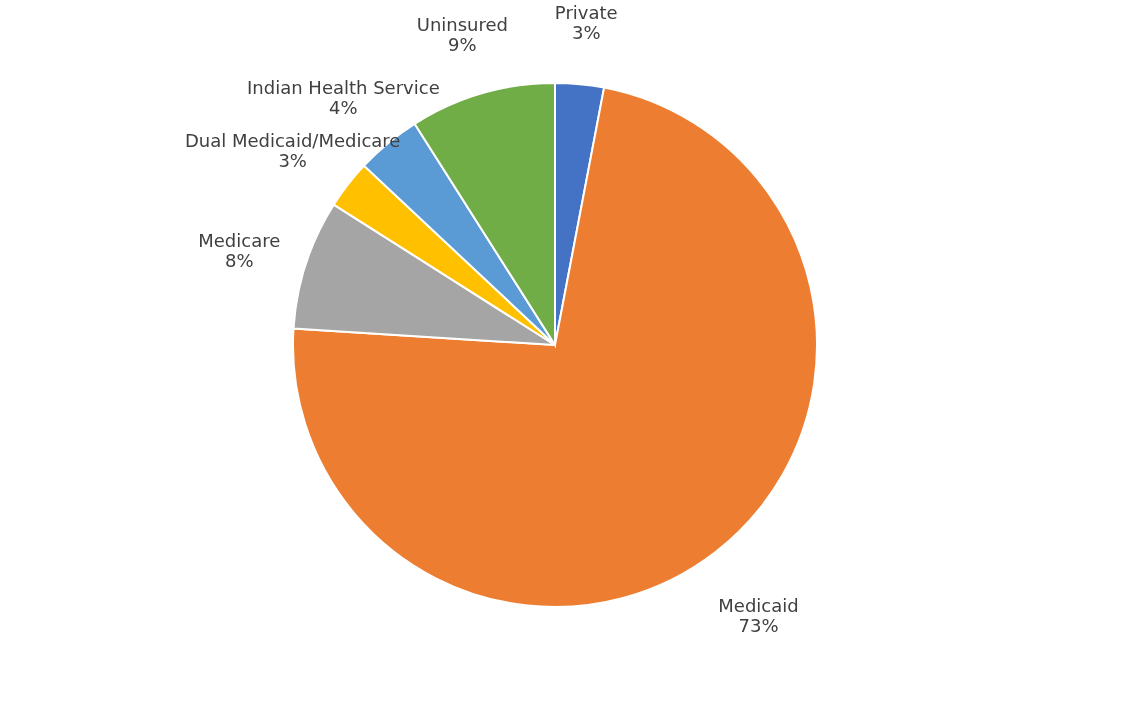 The height and width of the screenshot is (708, 1145). What do you see at coordinates (343, 108) in the screenshot?
I see `data-label: 4%` at bounding box center [343, 108].